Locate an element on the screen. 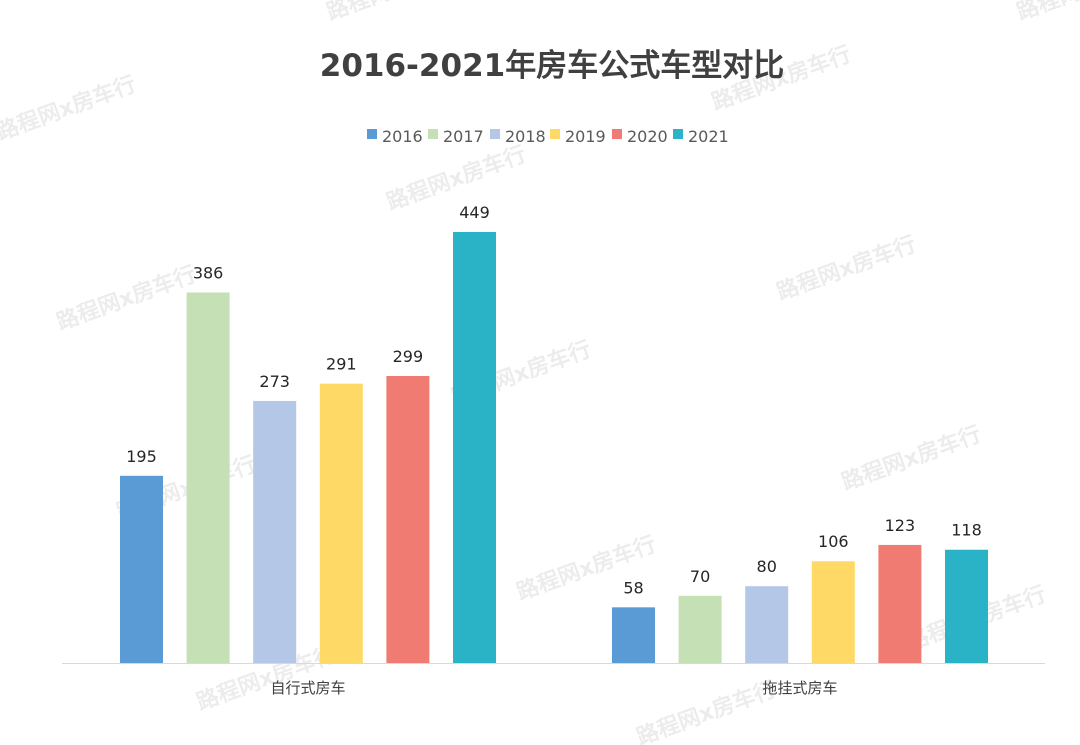 Image resolution: width=1080 pixels, height=745 pixels. data-label-2018-1: 80 is located at coordinates (767, 566).